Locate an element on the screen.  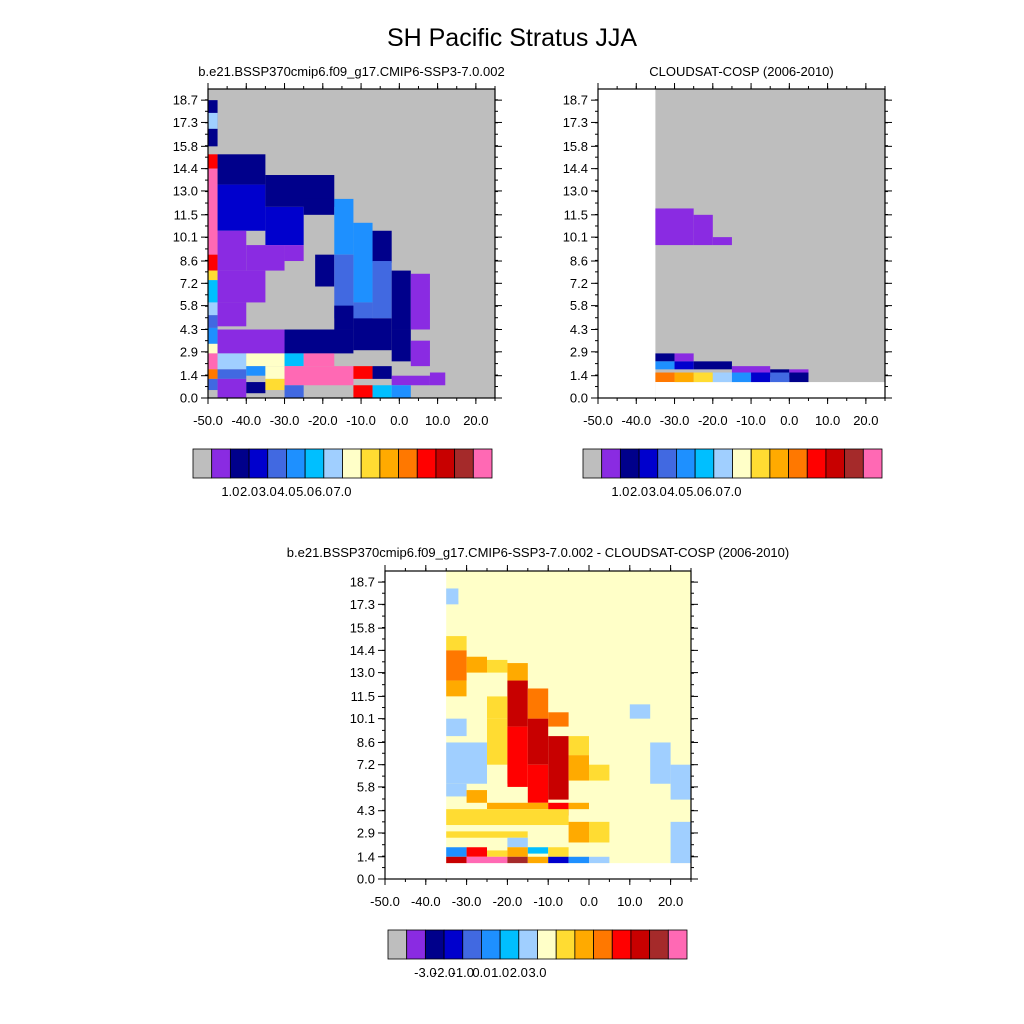
y-tick-label: 17.3 is located at coordinates (185, 122).